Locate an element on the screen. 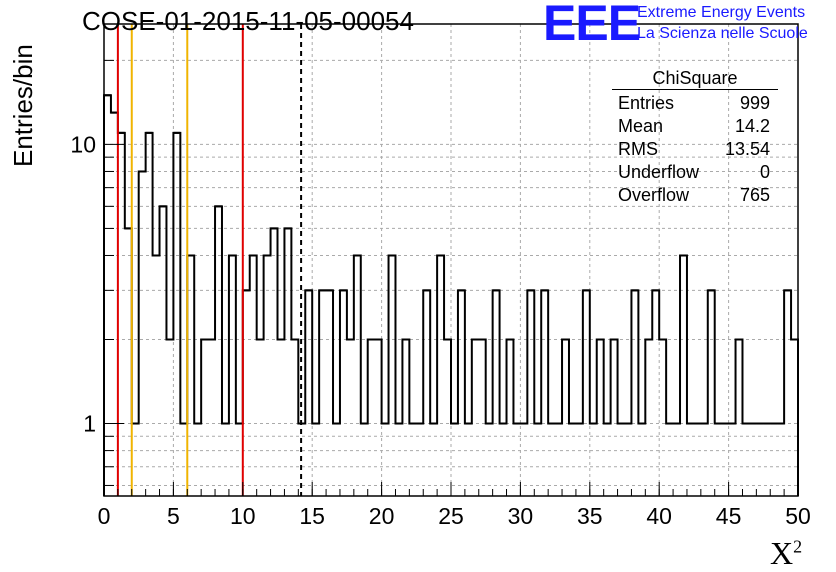 The height and width of the screenshot is (572, 836). x-tick-label: 10 is located at coordinates (243, 516).